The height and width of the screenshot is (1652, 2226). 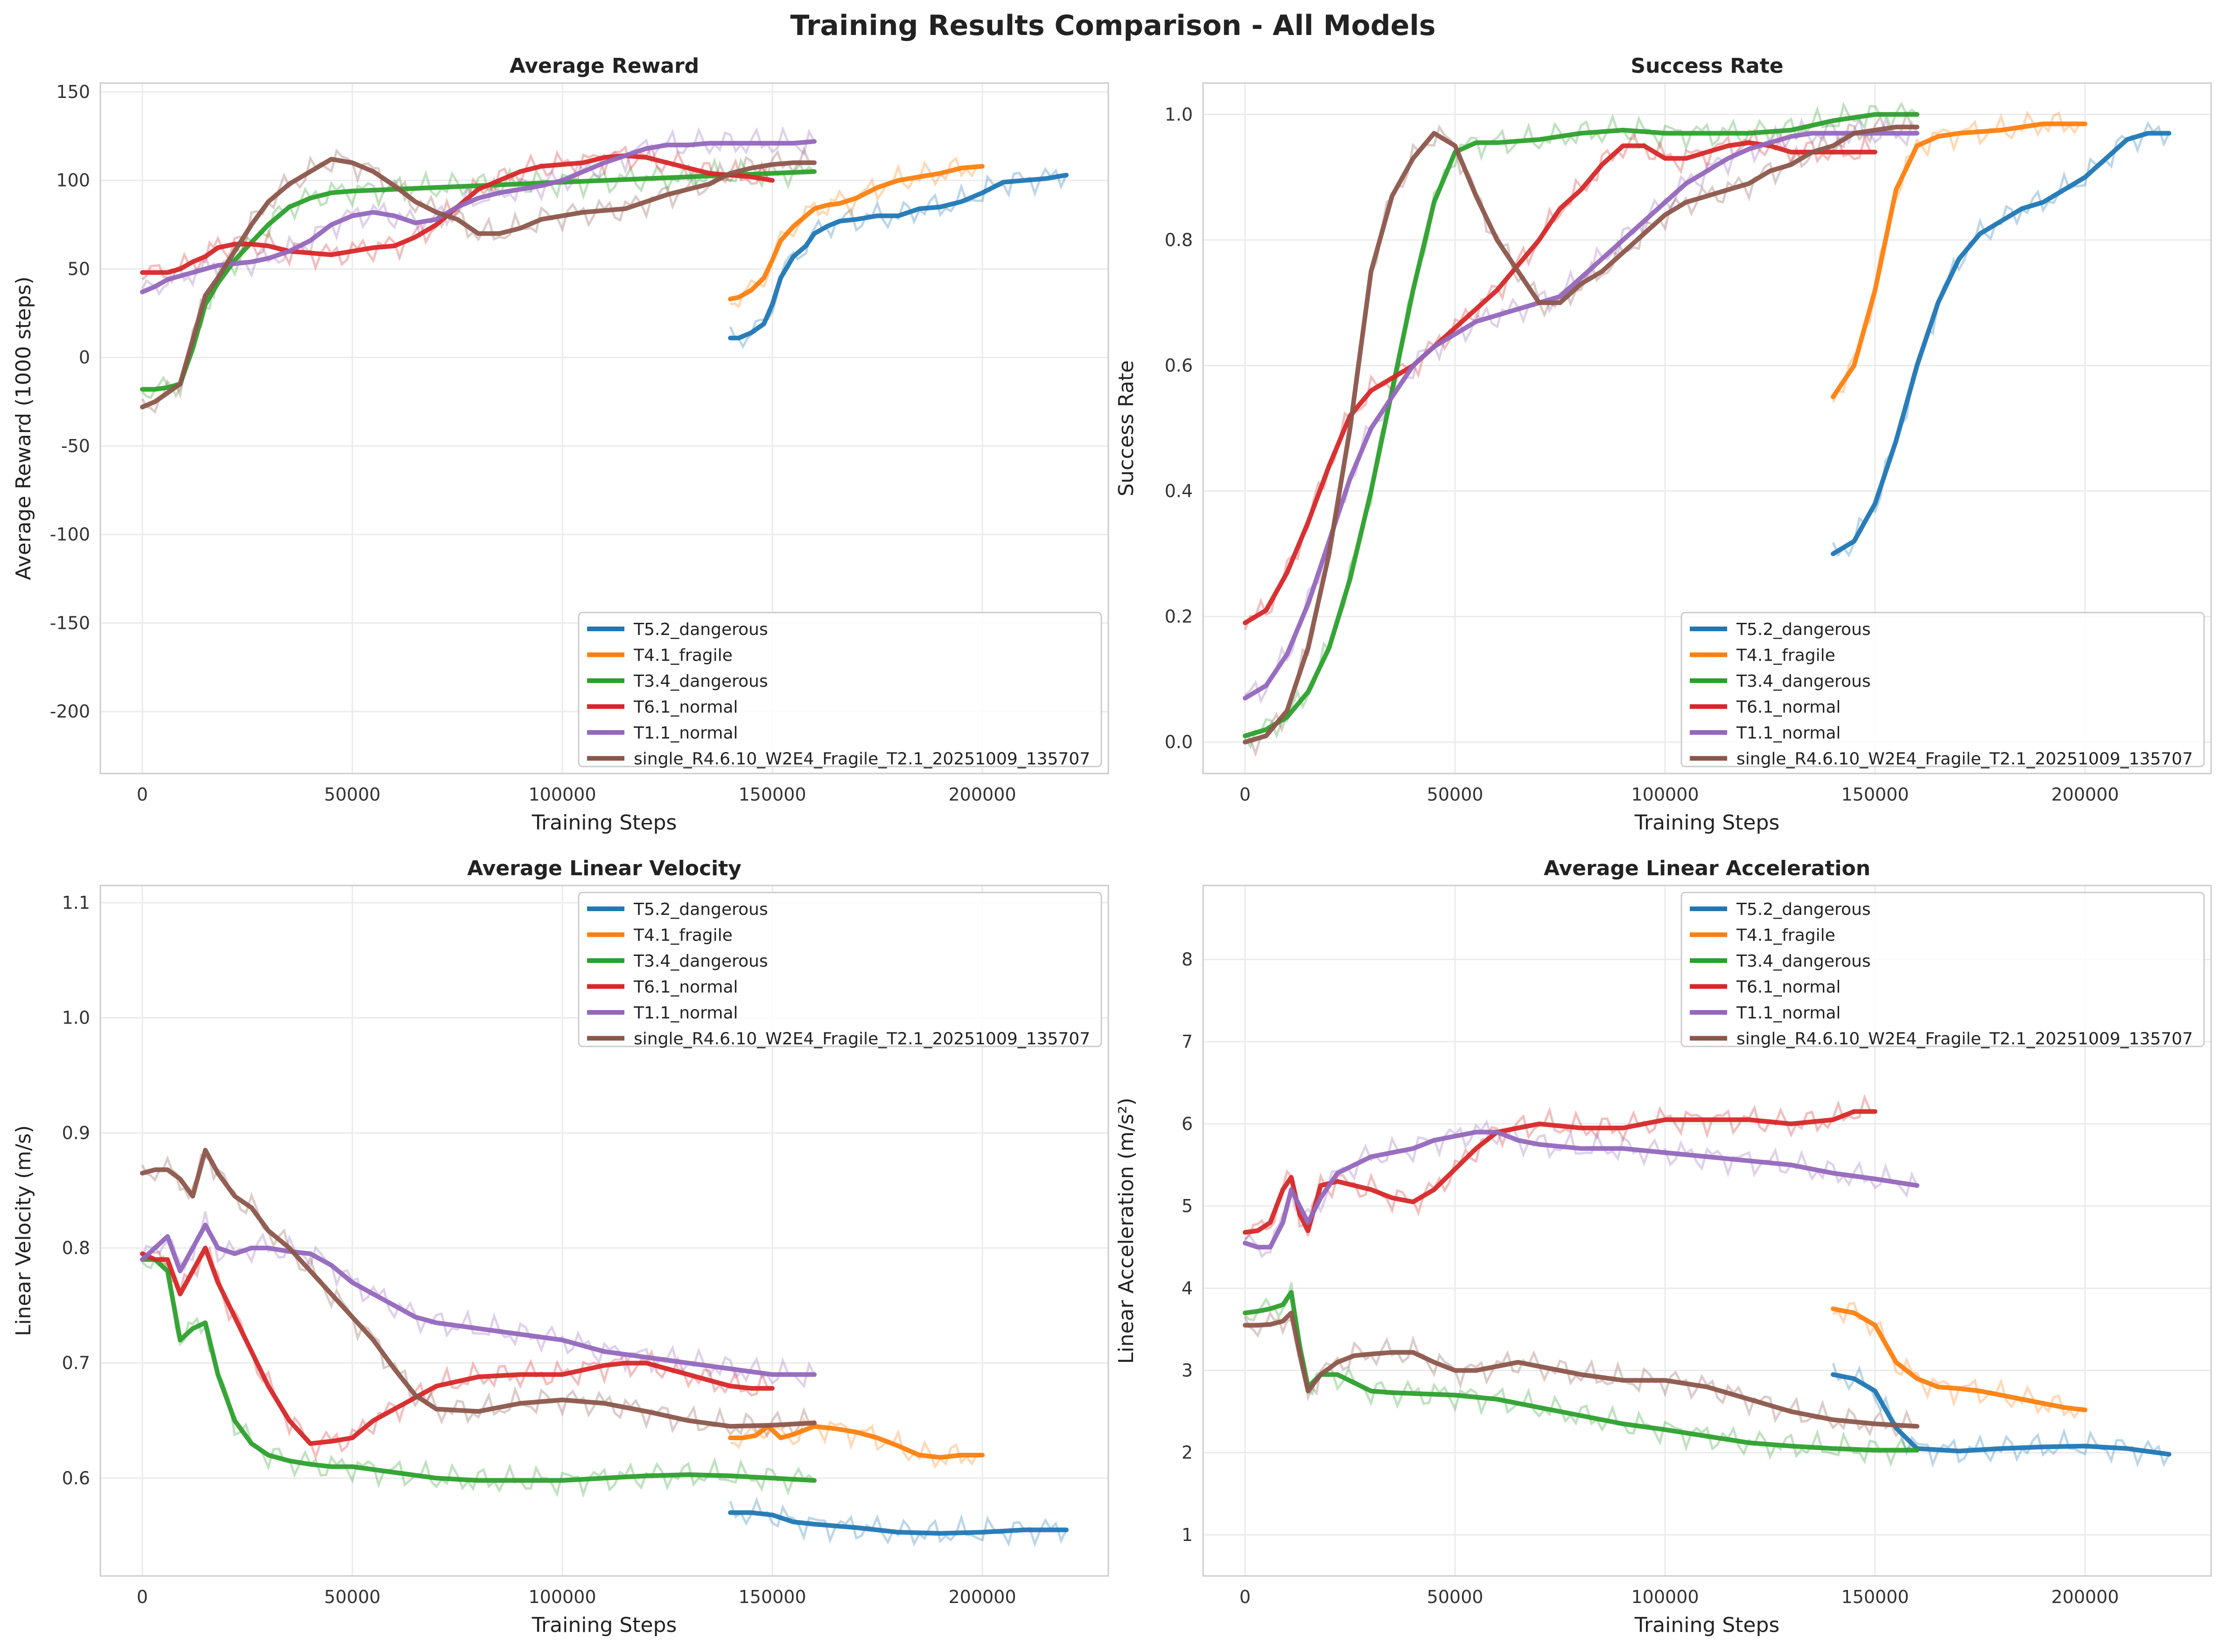 I want to click on y-axis-label: Success Rate, so click(x=1126, y=428).